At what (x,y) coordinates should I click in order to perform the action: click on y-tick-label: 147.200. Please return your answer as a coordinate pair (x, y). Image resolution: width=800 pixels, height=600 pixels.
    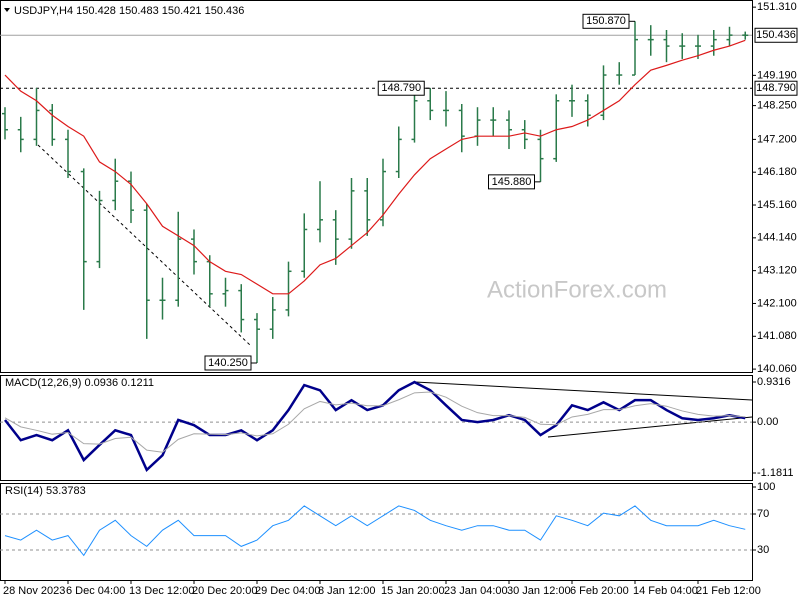
    Looking at the image, I should click on (777, 139).